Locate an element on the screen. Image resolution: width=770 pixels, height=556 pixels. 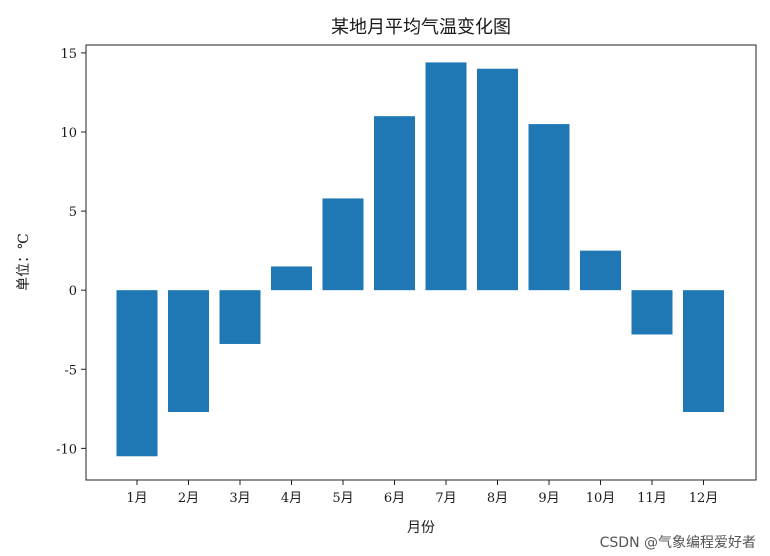
x-tick-label: 12月 is located at coordinates (704, 498).